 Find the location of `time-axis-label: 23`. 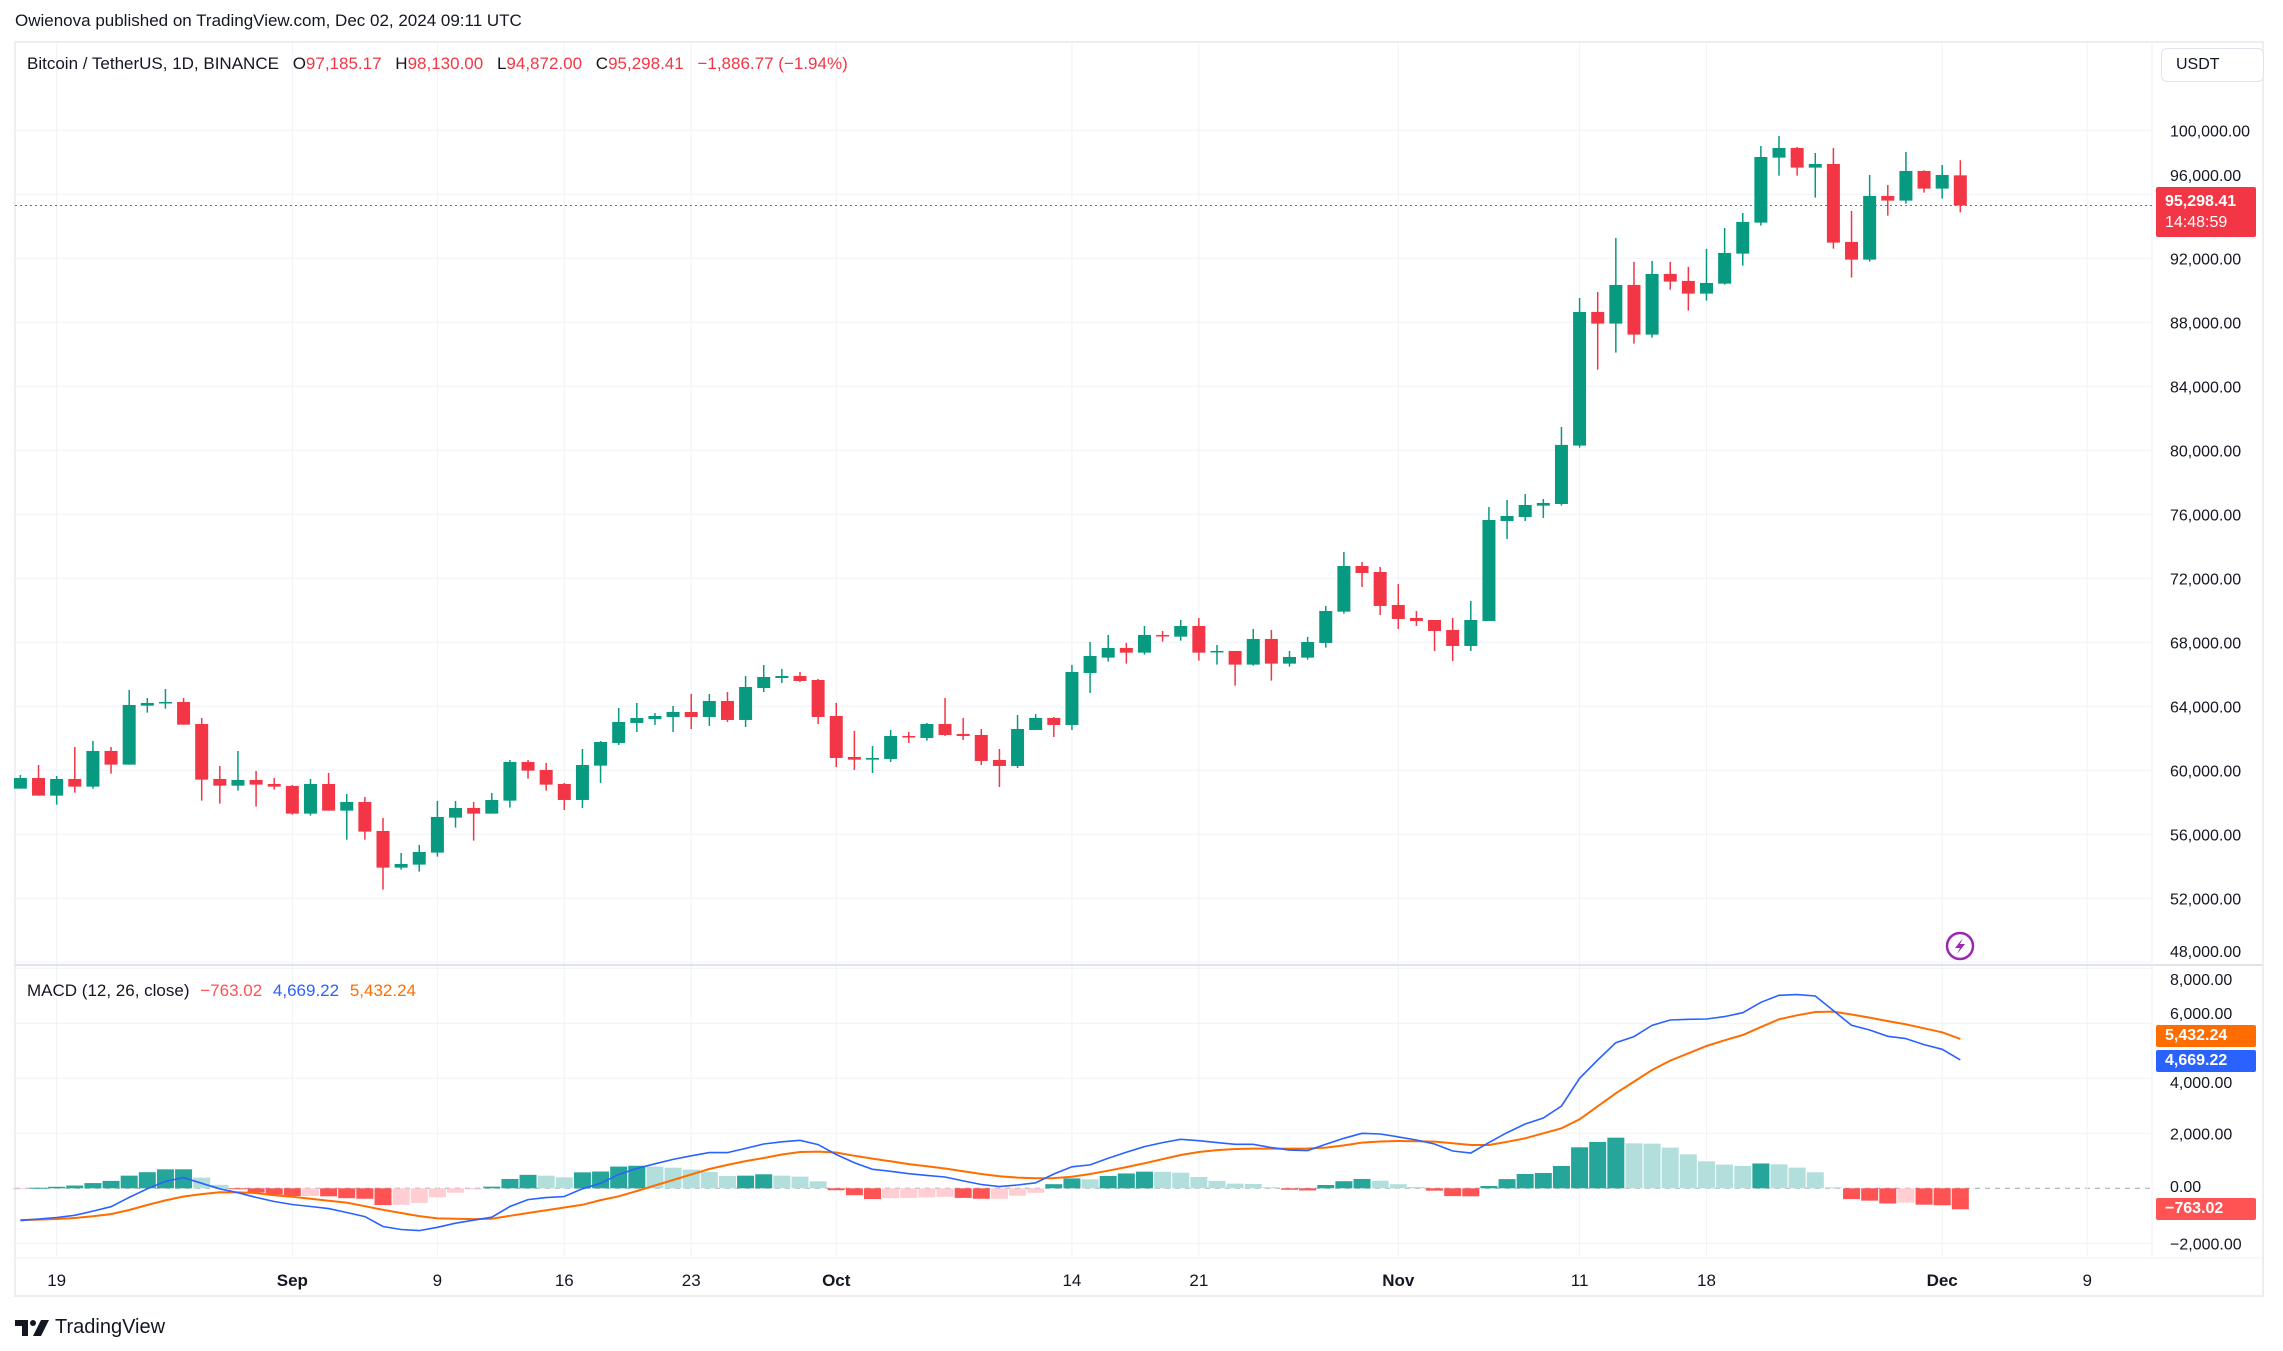

time-axis-label: 23 is located at coordinates (691, 1280).